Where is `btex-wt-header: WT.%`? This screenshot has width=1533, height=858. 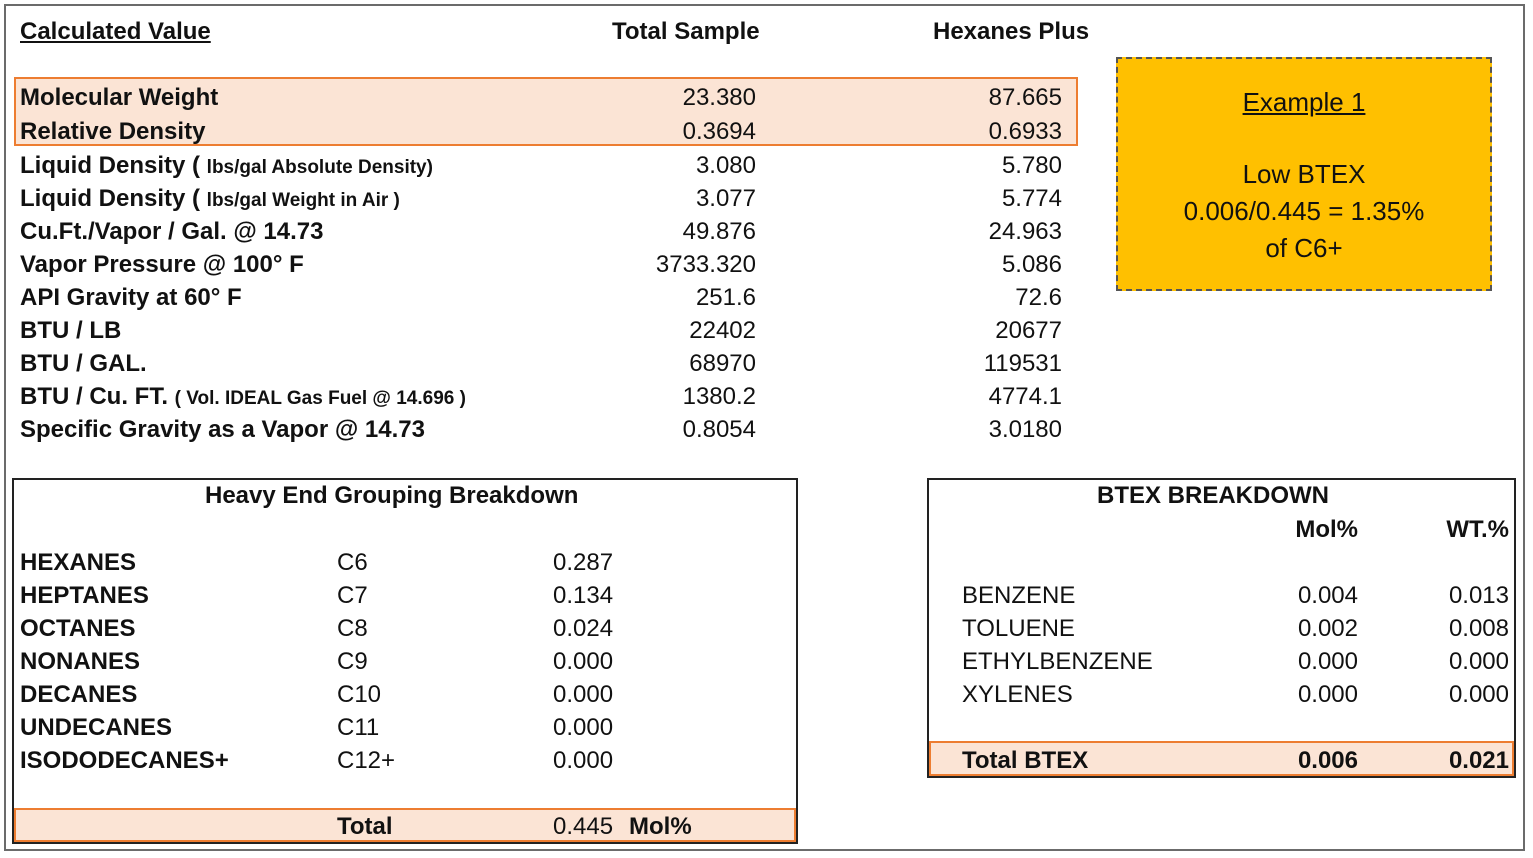
btex-wt-header: WT.% is located at coordinates (1477, 529).